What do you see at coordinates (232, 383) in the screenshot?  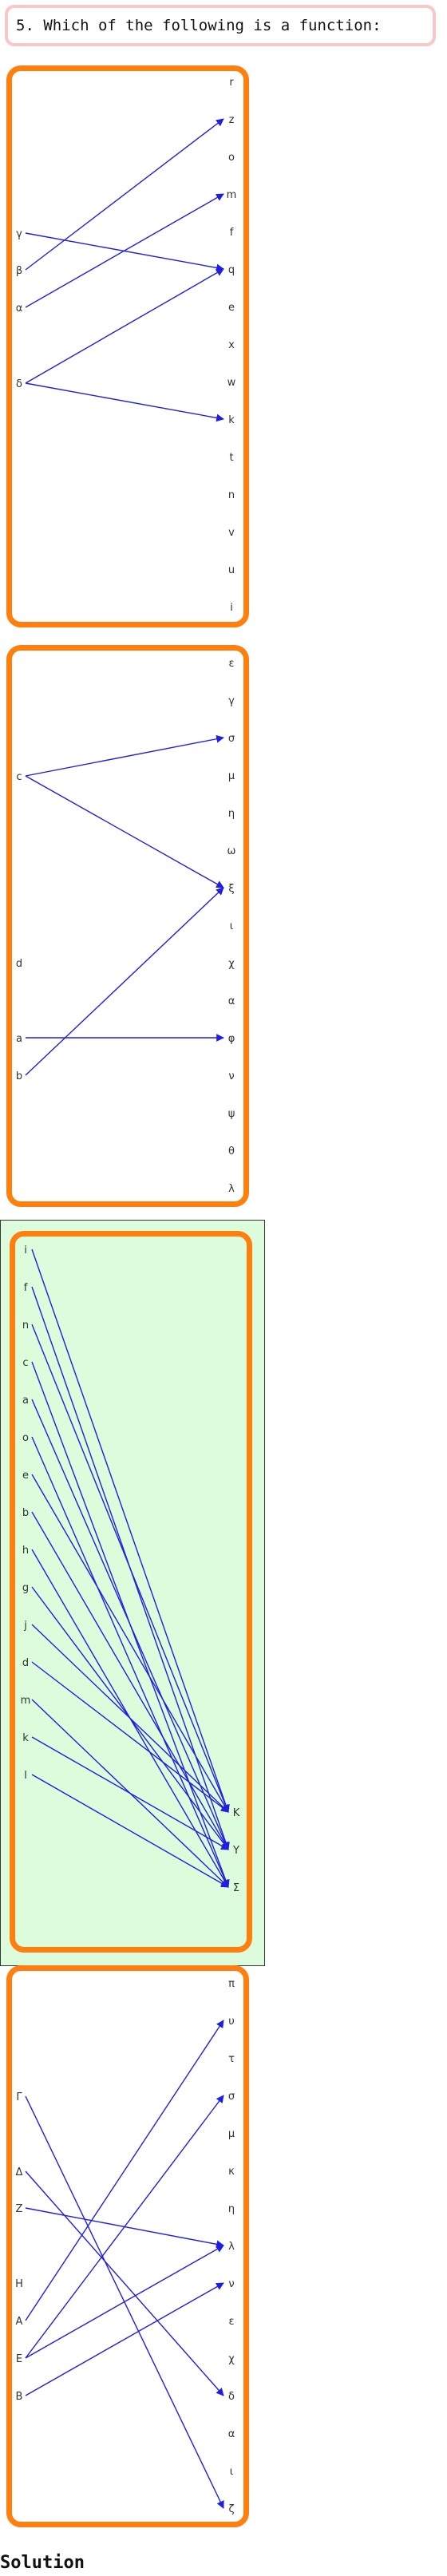 I see `codomain-label: w` at bounding box center [232, 383].